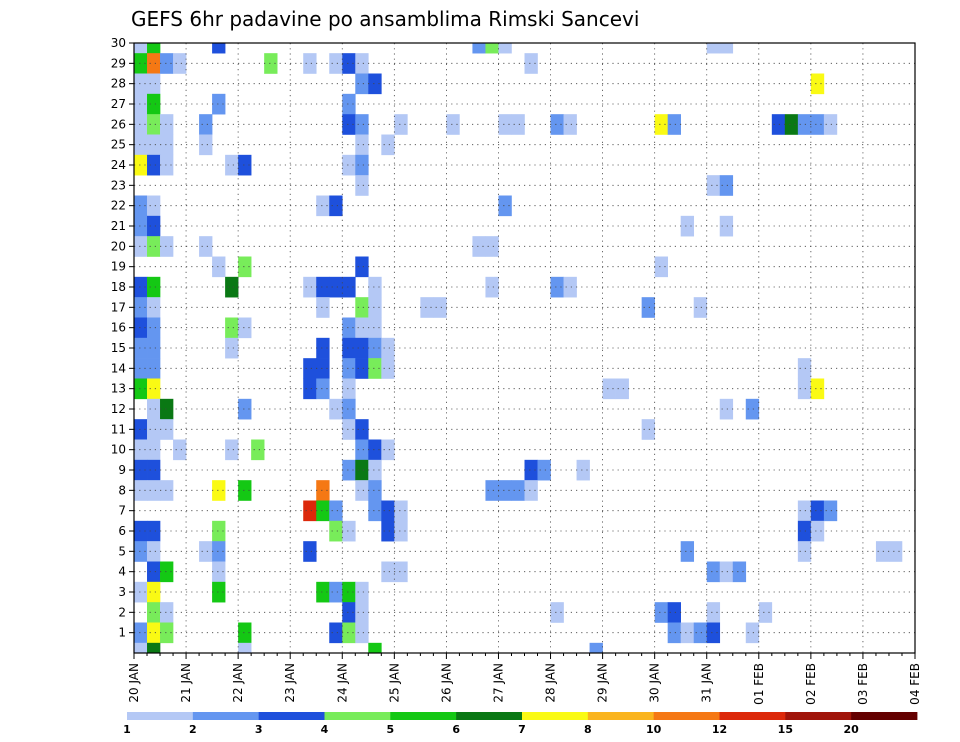  I want to click on x-tick-label: 27 JAN, so click(498, 683).